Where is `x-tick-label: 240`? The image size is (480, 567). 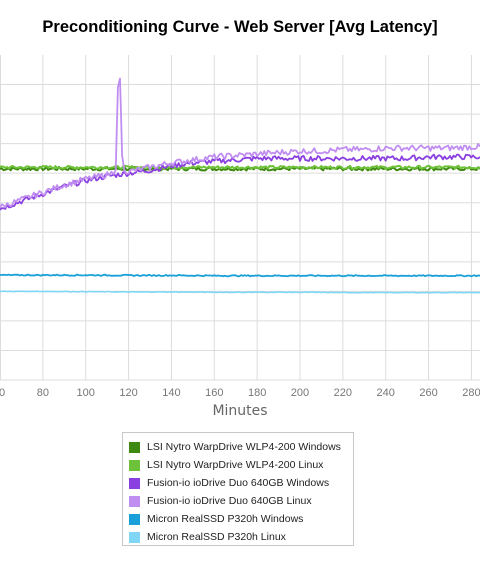
x-tick-label: 240 is located at coordinates (386, 393).